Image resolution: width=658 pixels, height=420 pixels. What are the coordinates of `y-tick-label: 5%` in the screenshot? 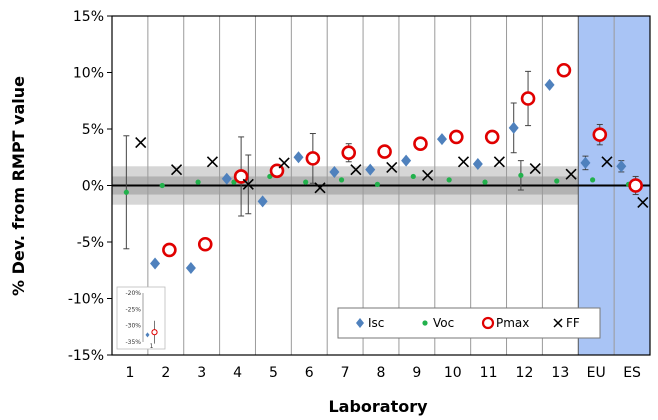 It's located at (93, 130).